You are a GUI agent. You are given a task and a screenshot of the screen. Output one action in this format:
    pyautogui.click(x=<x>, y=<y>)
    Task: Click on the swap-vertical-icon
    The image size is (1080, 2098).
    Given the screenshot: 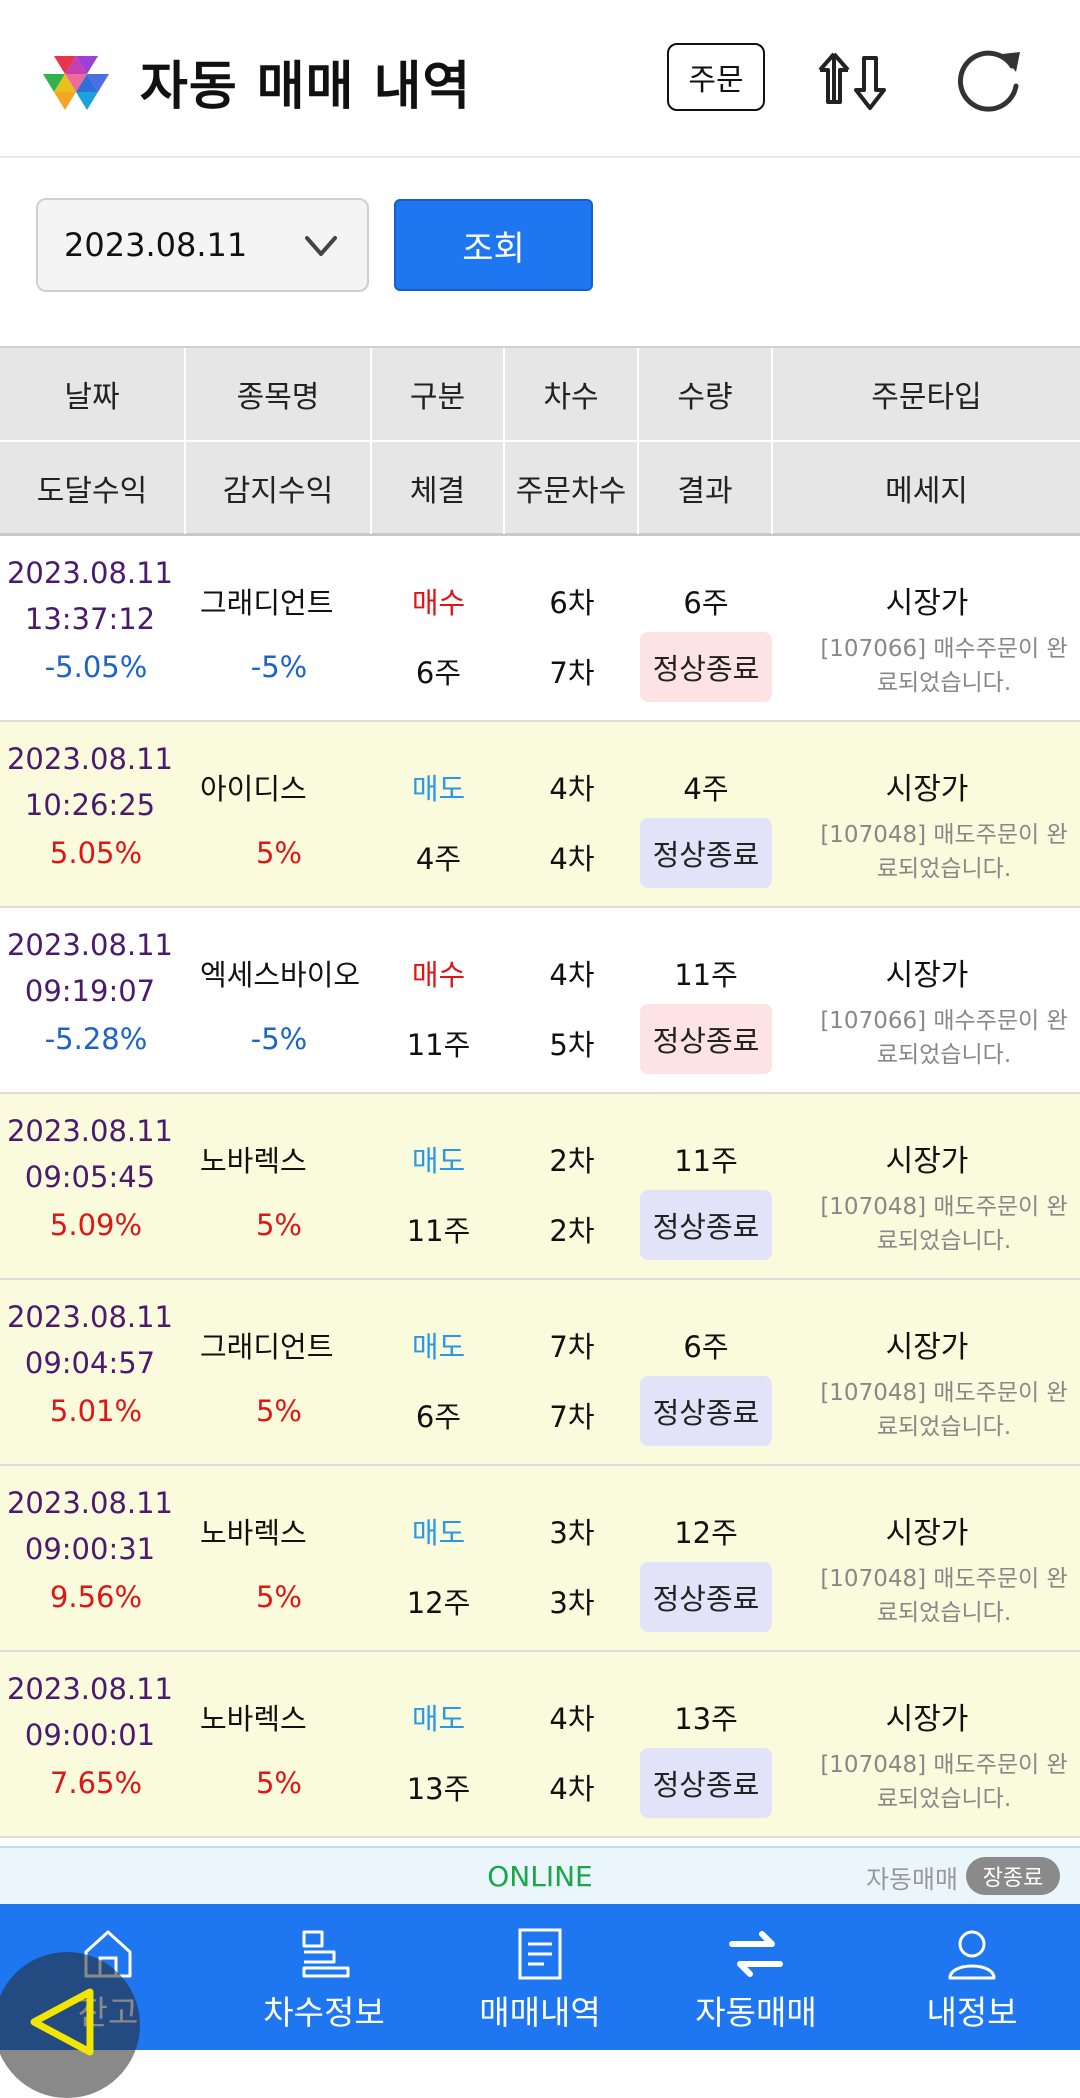 What is the action you would take?
    pyautogui.click(x=852, y=80)
    